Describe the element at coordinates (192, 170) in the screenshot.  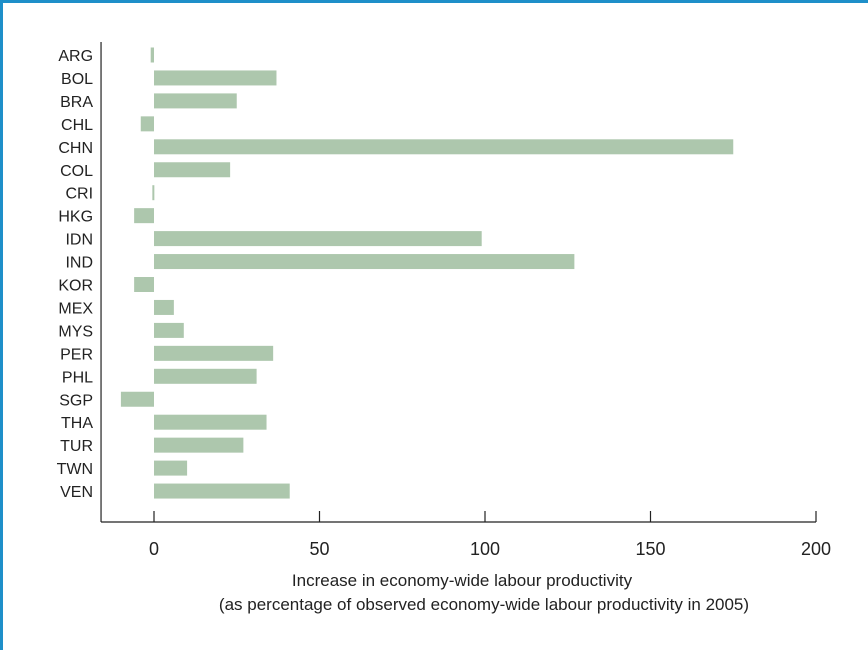
I see `bar-col` at that location.